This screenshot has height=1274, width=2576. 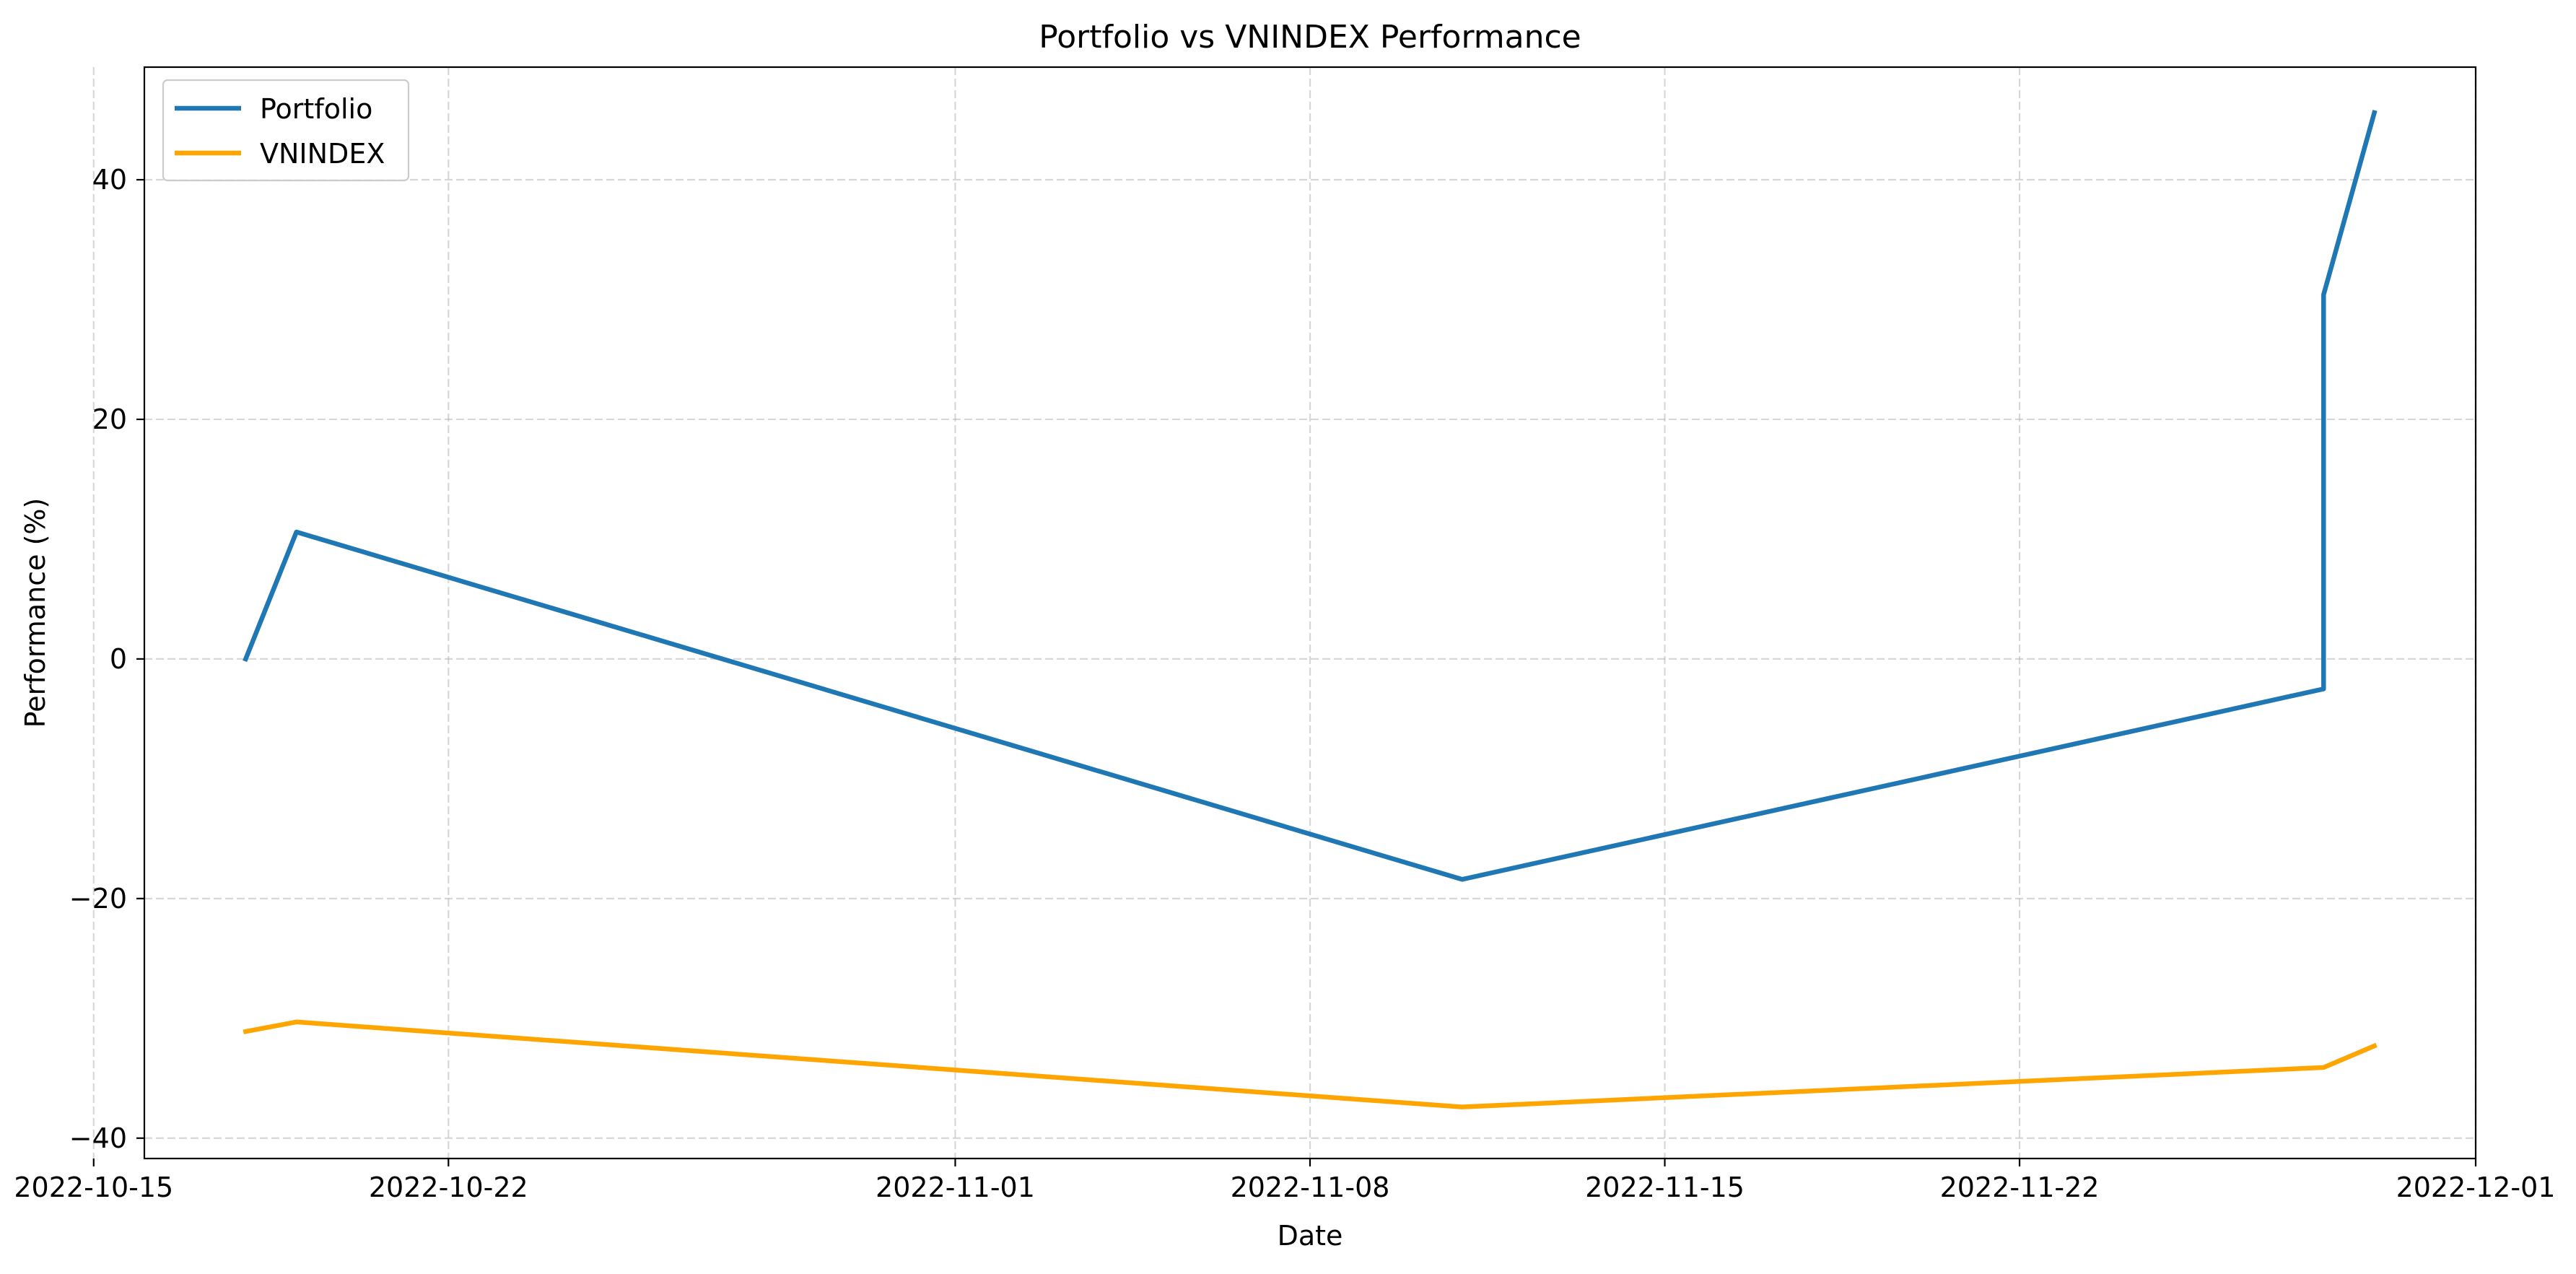 I want to click on x-tick-label: 2022-11-08, so click(x=1310, y=1187).